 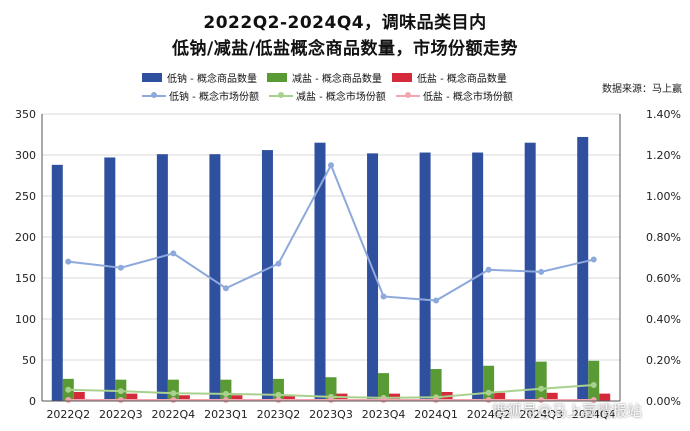 What do you see at coordinates (174, 414) in the screenshot?
I see `x-tick-label: 2022Q4` at bounding box center [174, 414].